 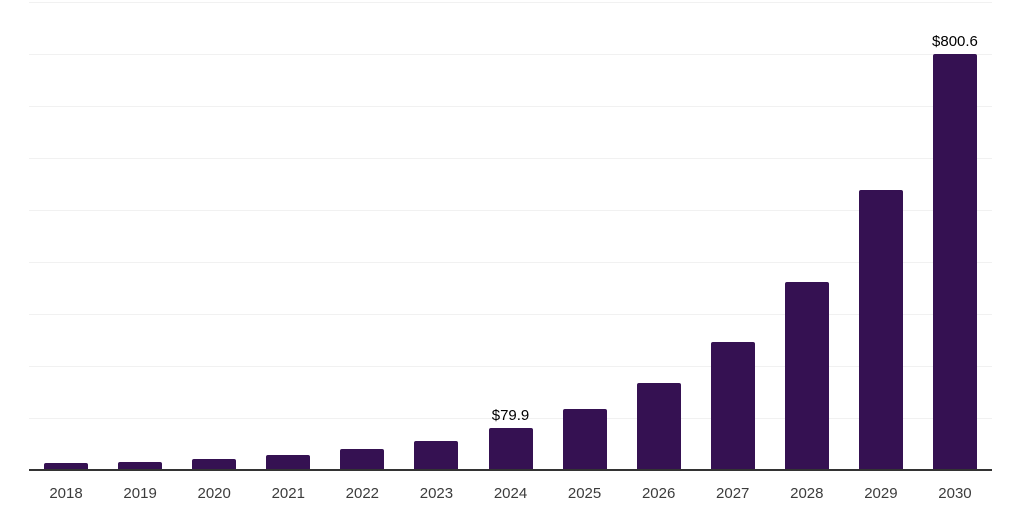 I want to click on x-tick-label-2030: 2030, so click(x=955, y=493).